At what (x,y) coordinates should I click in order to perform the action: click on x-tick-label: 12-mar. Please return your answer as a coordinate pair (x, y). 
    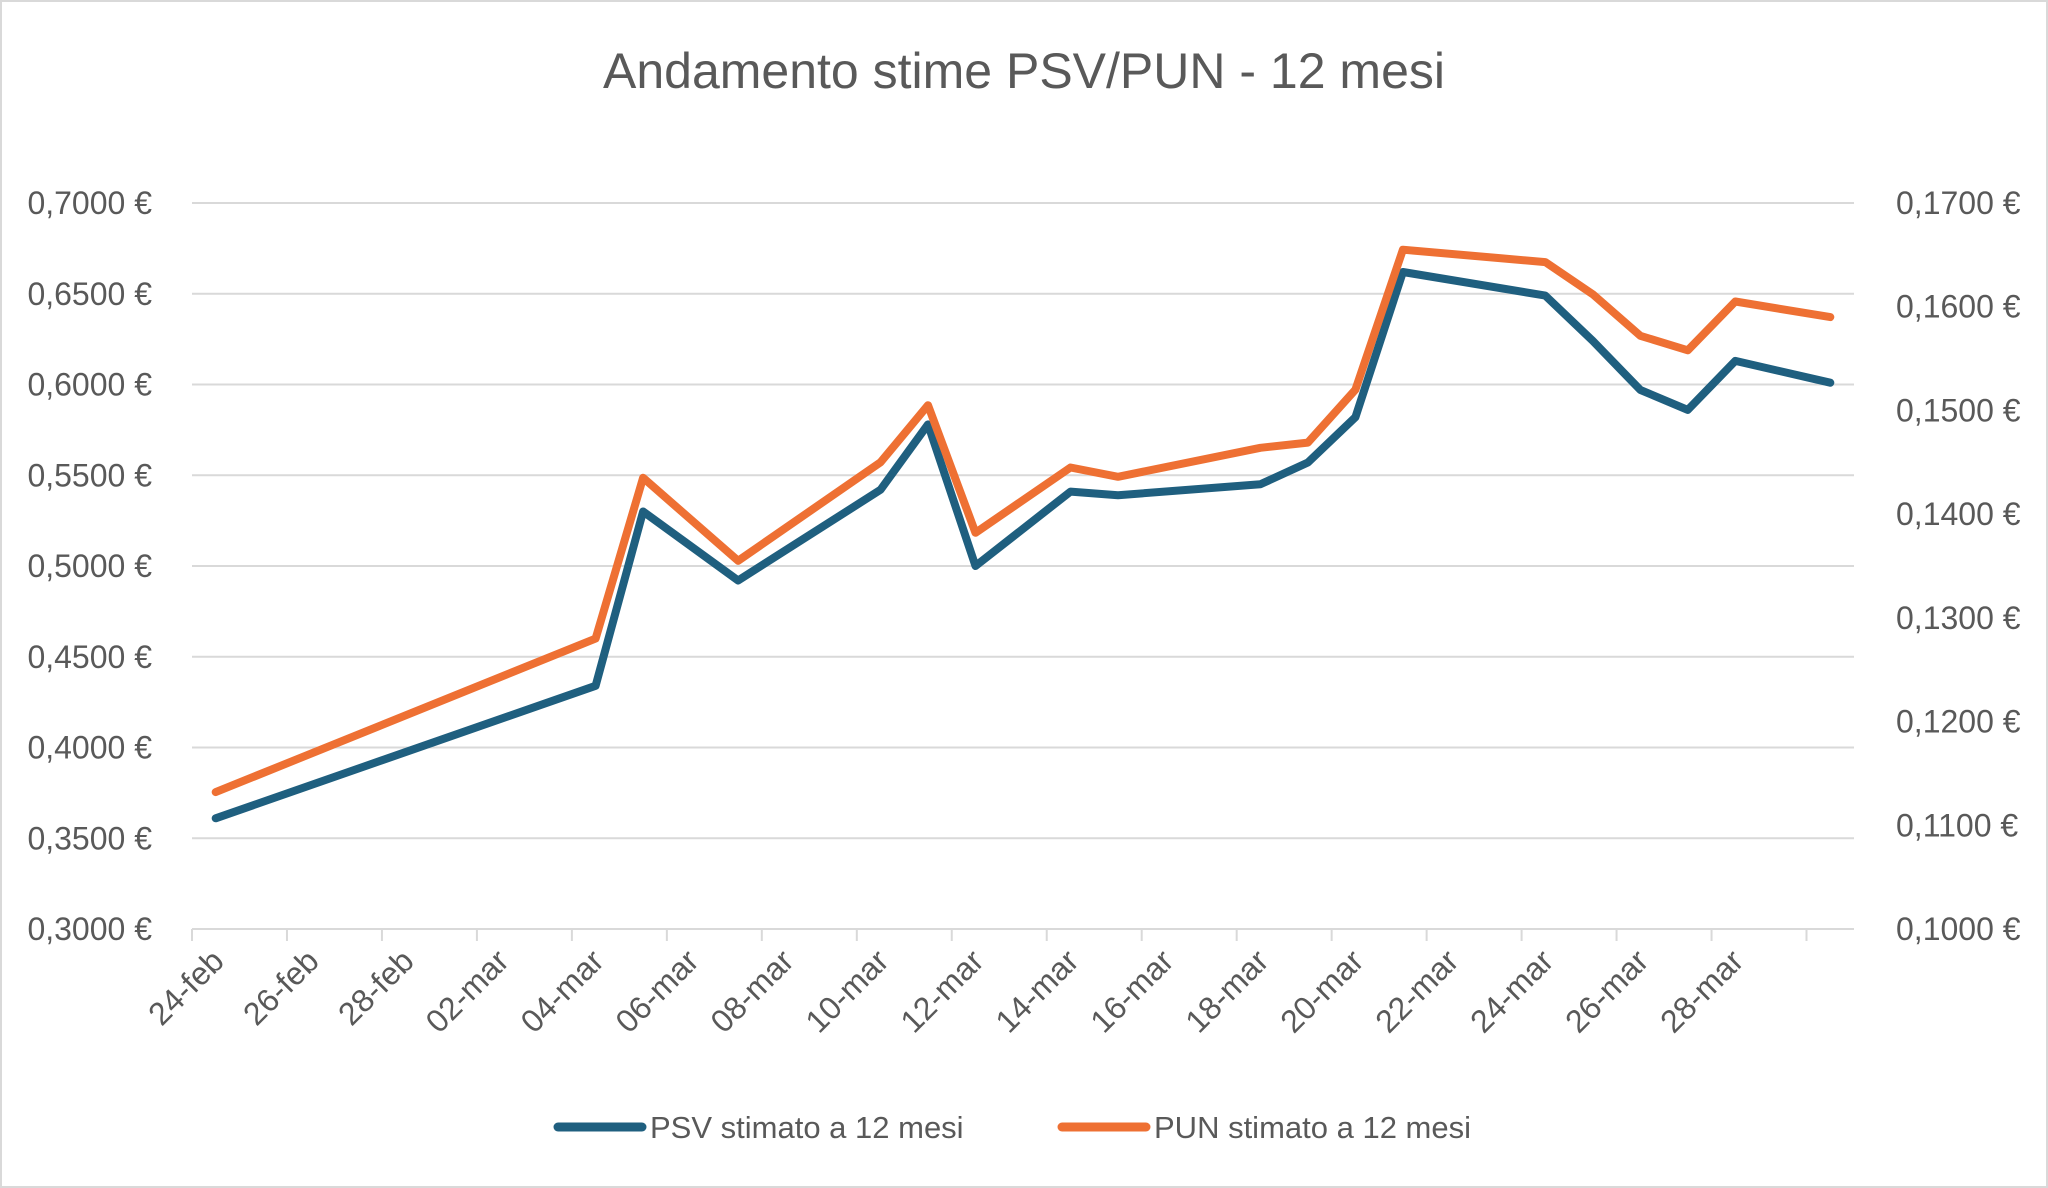
    Looking at the image, I should click on (941, 990).